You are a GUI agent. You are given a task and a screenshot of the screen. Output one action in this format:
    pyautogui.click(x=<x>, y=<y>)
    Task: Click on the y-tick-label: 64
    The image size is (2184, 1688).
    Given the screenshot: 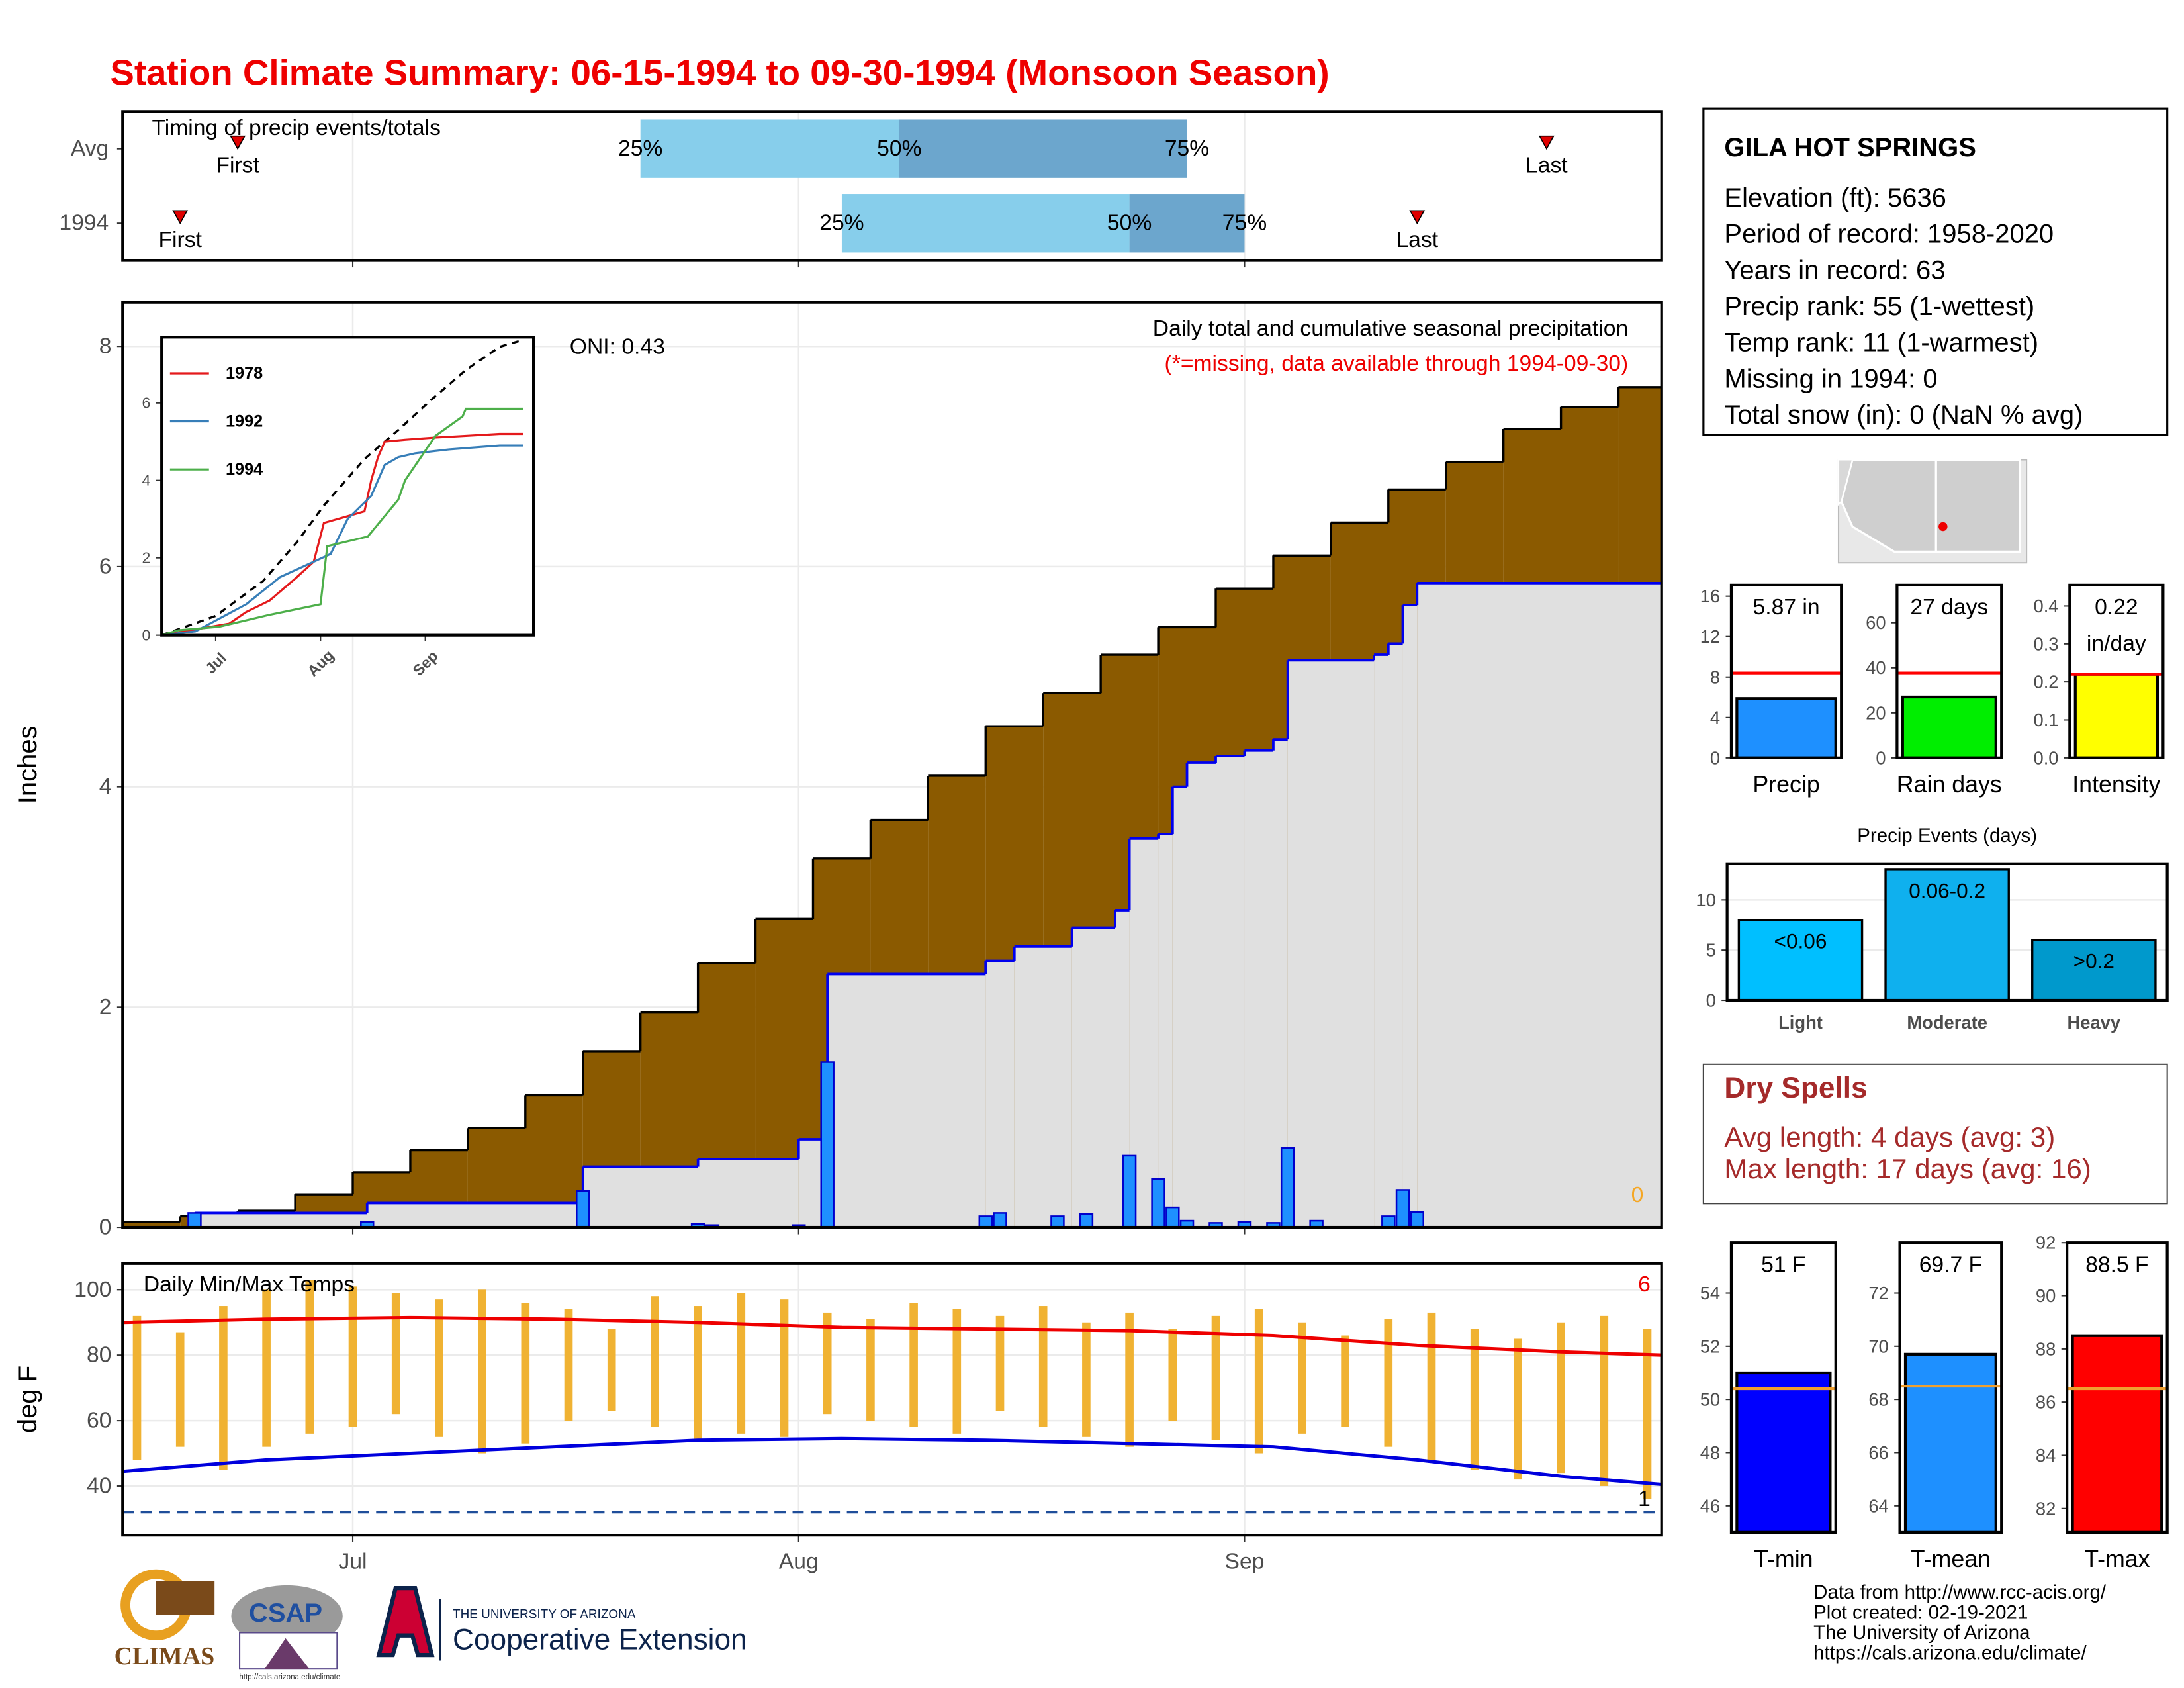 What is the action you would take?
    pyautogui.click(x=1878, y=1505)
    